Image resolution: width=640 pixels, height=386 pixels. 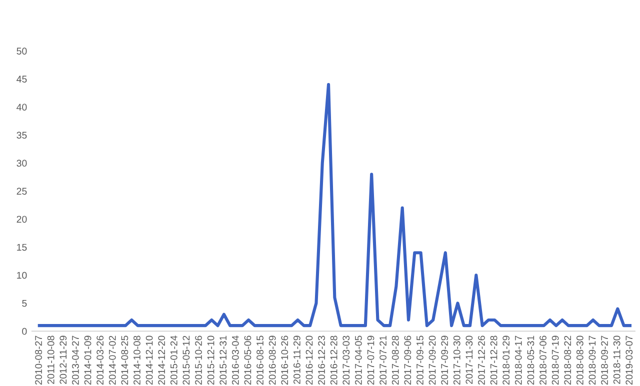 I want to click on x-tick-label: 2011-10-08, so click(x=50, y=360).